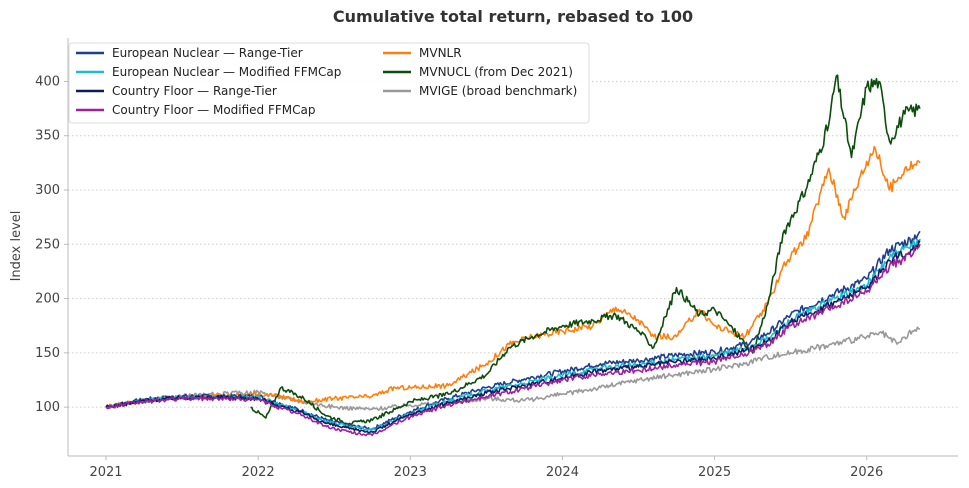 This screenshot has height=488, width=969. What do you see at coordinates (226, 72) in the screenshot?
I see `legend-entry-1: European Nuclear — Modified FFMCap` at bounding box center [226, 72].